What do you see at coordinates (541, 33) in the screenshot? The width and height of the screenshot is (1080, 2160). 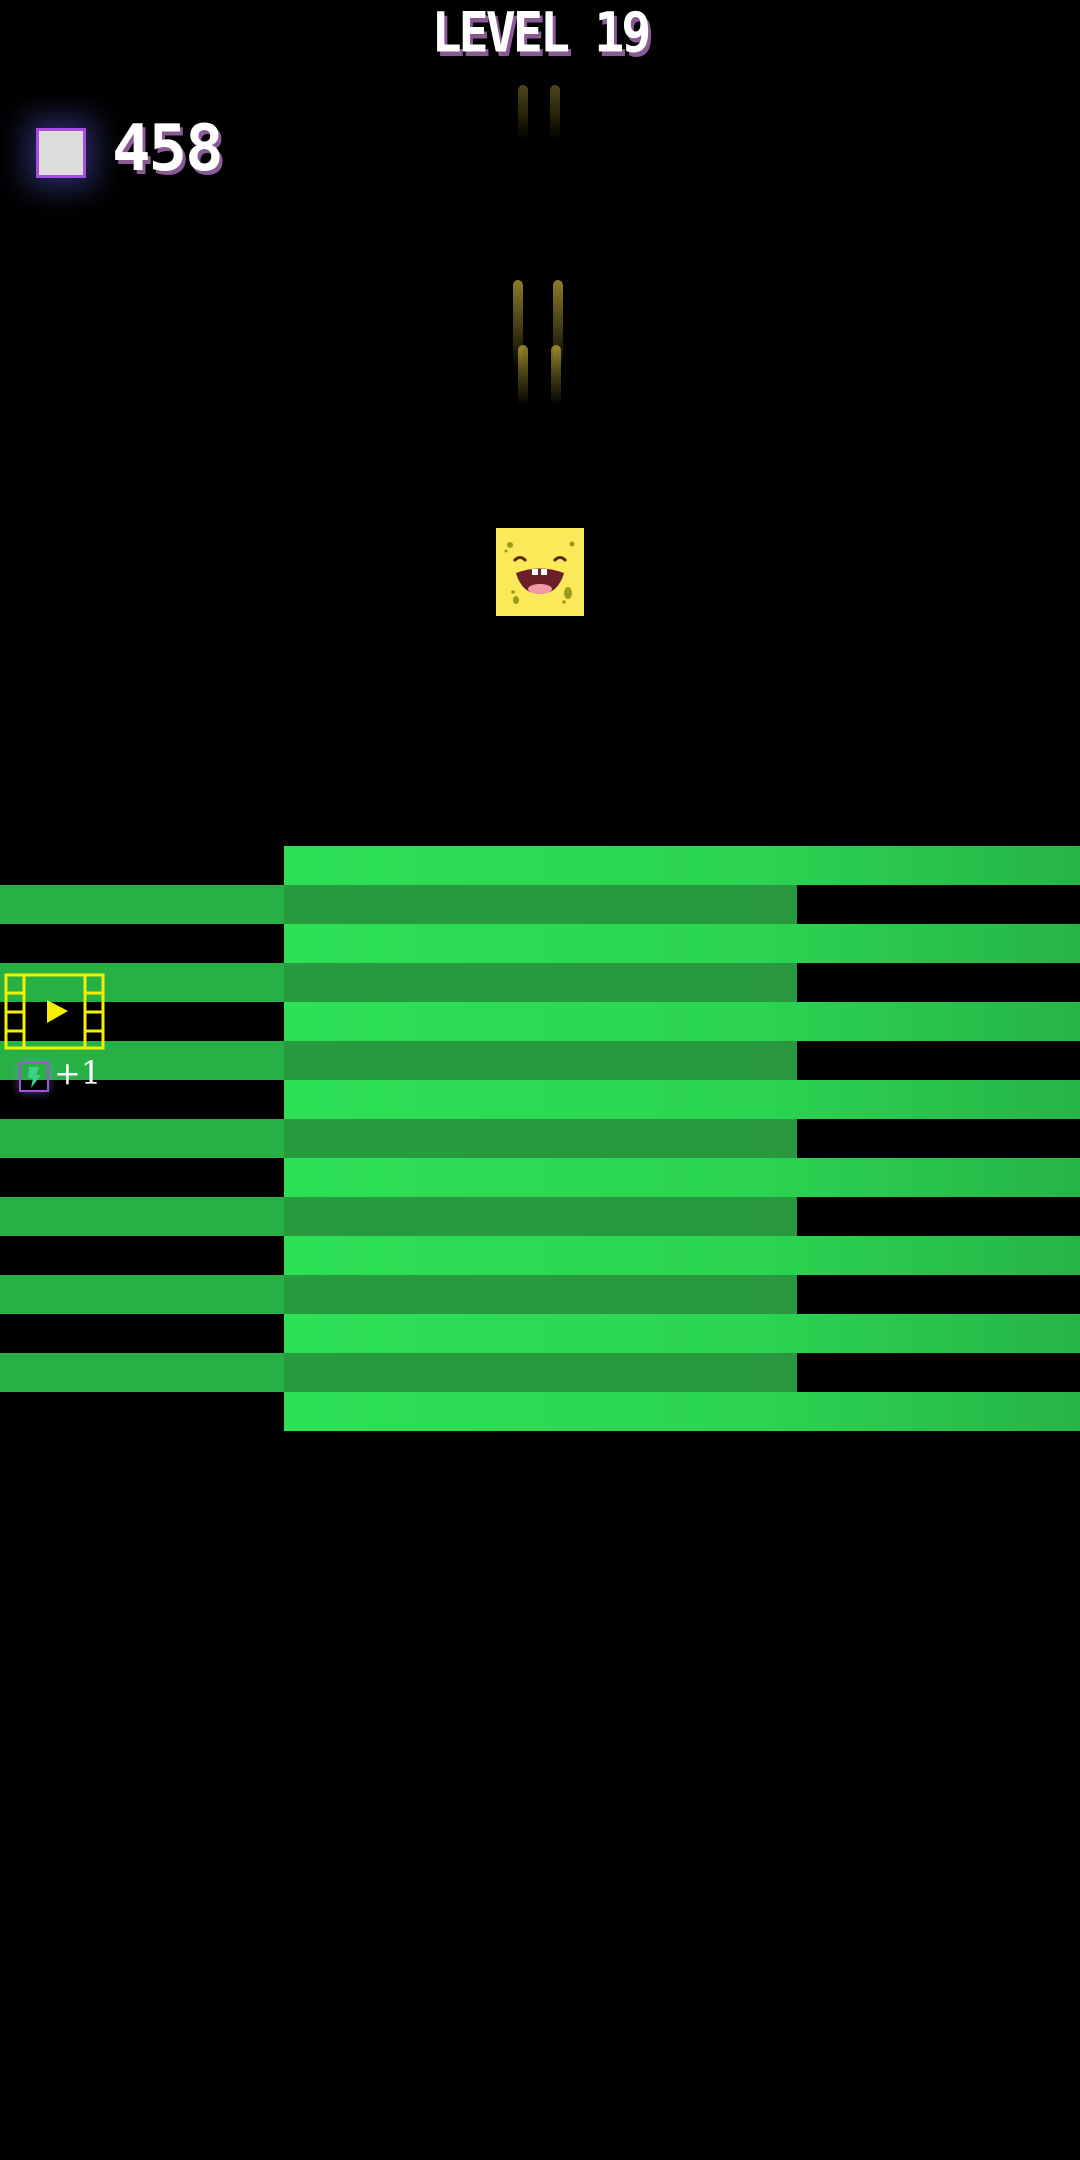 I see `level-title: LEVEL 19` at bounding box center [541, 33].